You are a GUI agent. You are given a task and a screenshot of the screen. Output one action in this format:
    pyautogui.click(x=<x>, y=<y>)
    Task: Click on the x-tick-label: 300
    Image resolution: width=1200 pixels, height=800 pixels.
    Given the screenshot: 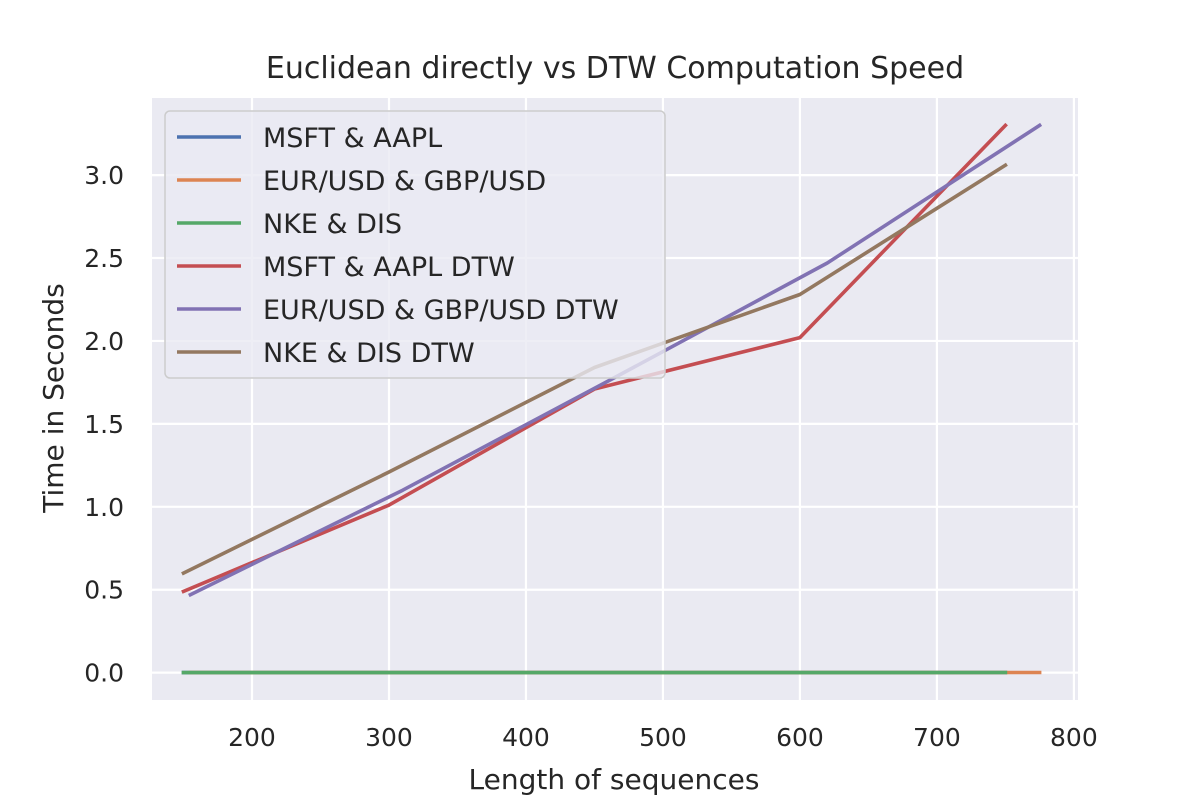 What is the action you would take?
    pyautogui.click(x=389, y=737)
    